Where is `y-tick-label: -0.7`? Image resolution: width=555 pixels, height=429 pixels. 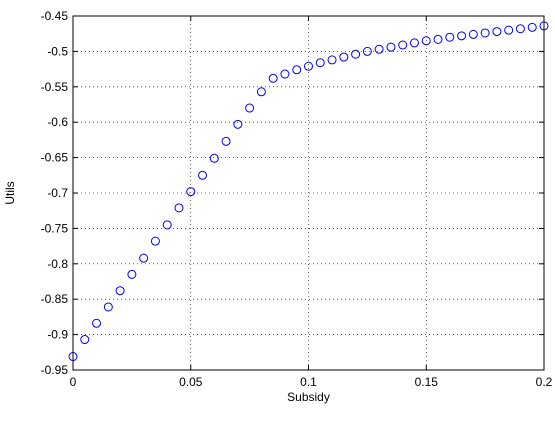
y-tick-label: -0.7 is located at coordinates (57, 193).